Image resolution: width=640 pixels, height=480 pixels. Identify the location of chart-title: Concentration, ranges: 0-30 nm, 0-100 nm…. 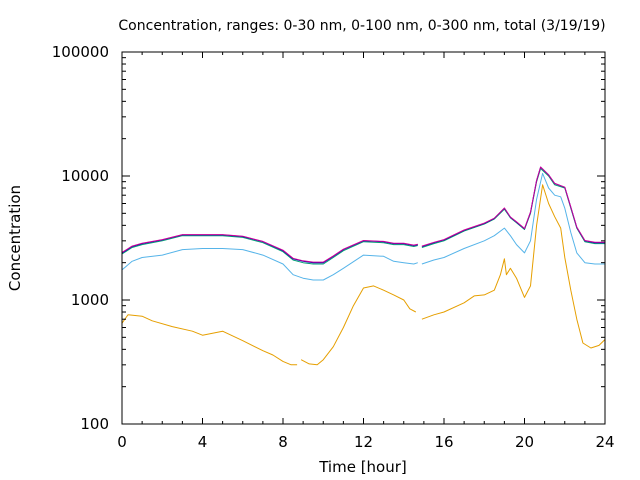
(361, 26).